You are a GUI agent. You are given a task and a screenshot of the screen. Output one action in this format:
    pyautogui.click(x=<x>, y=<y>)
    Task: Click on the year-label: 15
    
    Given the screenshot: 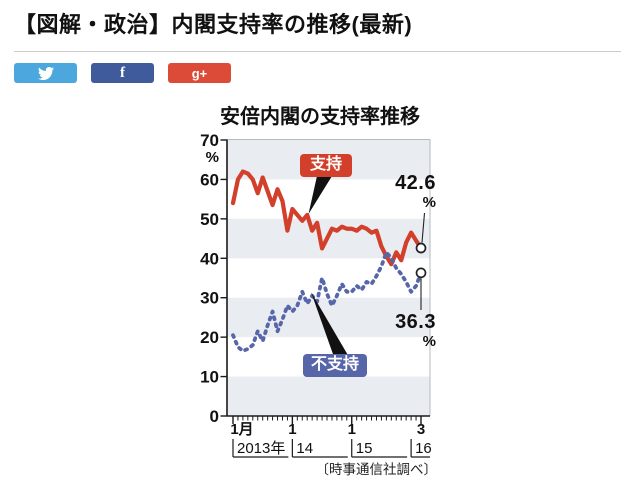 What is the action you would take?
    pyautogui.click(x=364, y=448)
    